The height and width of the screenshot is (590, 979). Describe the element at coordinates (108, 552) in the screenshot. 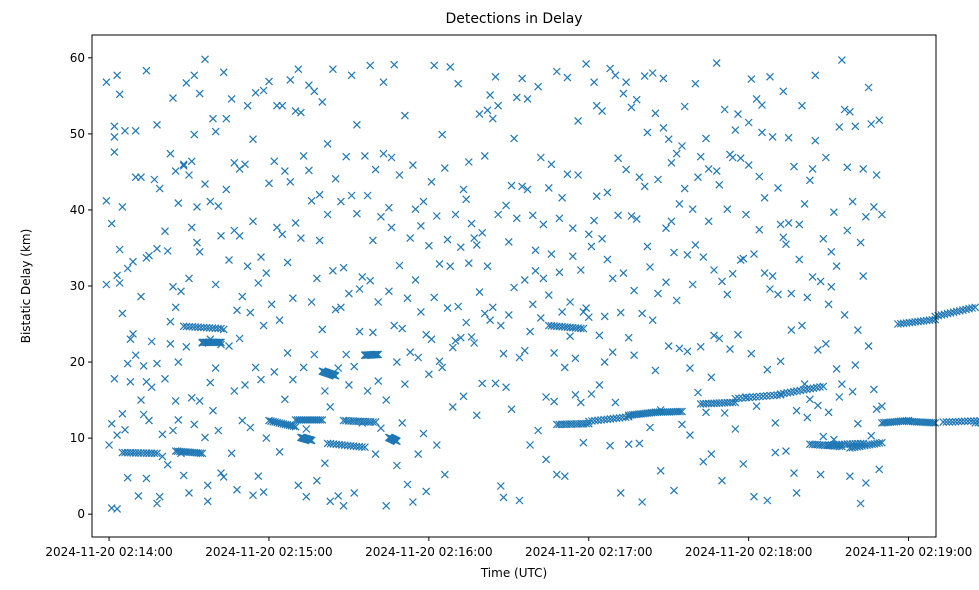

I see `x-tick-label: 2024-11-20 02:14:00` at that location.